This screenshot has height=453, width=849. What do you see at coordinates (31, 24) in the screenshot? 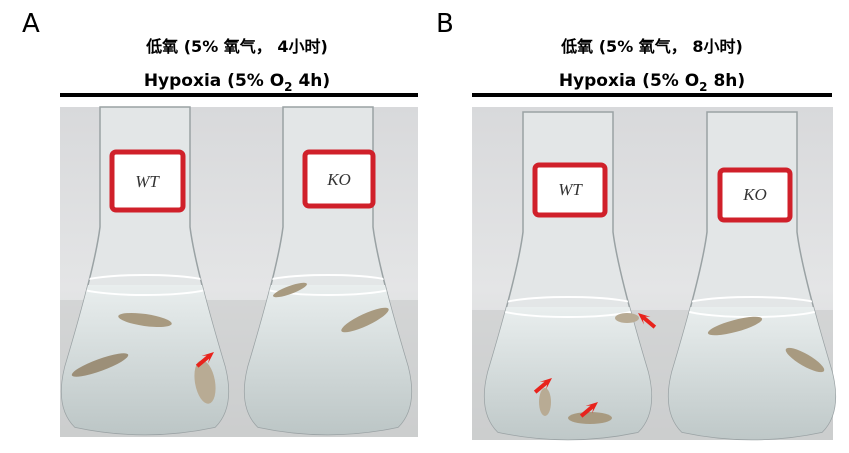
I see `panel-letter: A` at bounding box center [31, 24].